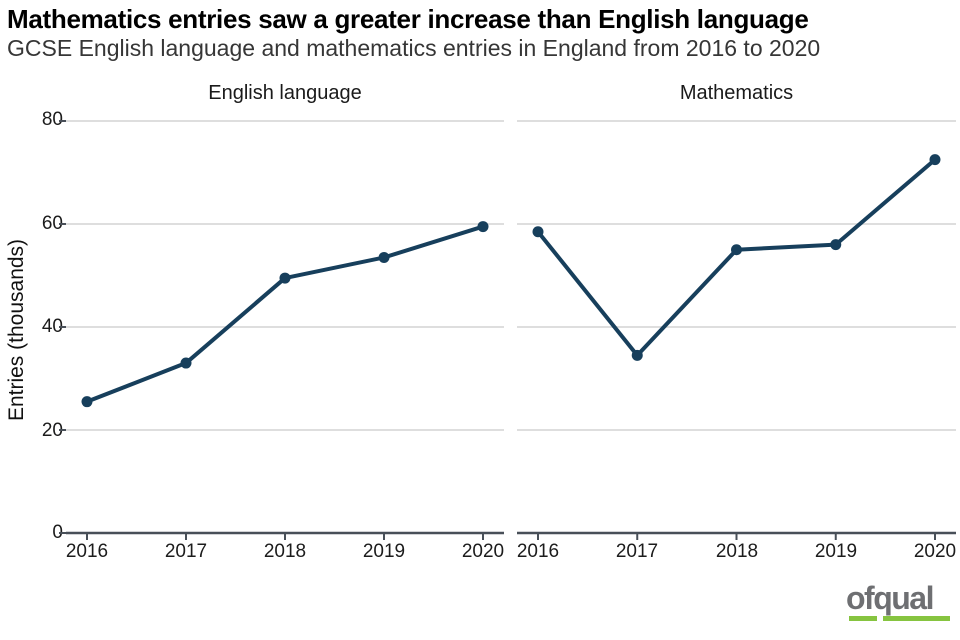  I want to click on x-tick-left-2020: 2020, so click(483, 551).